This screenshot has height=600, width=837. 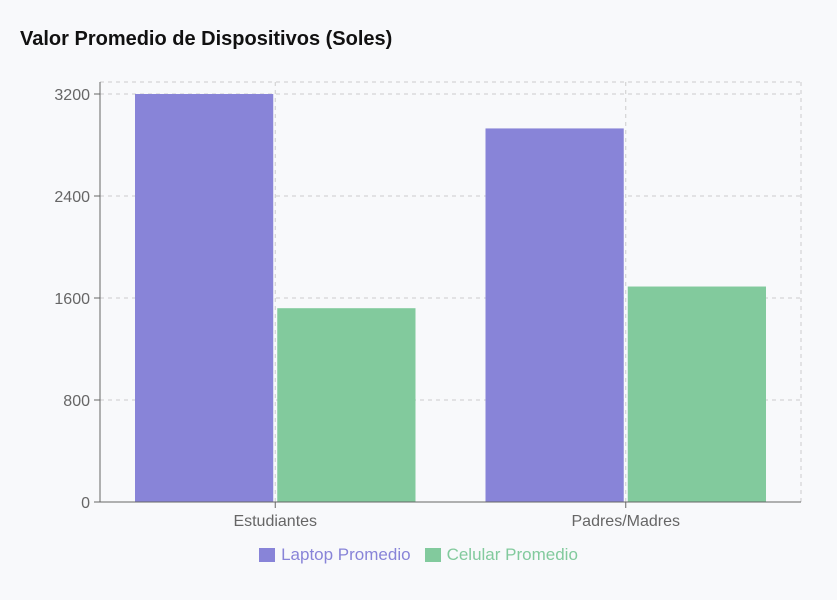 I want to click on chart-title: Valor Promedio de Dispositivos (Soles), so click(x=206, y=39).